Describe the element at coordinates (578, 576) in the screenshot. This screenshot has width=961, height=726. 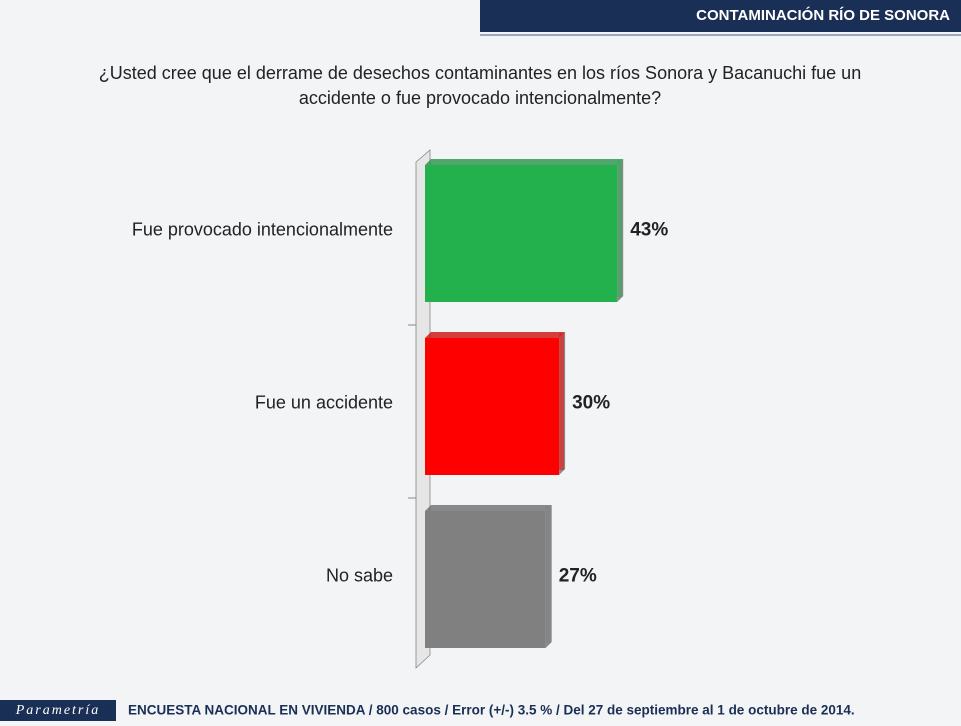
I see `value-label: 27%` at that location.